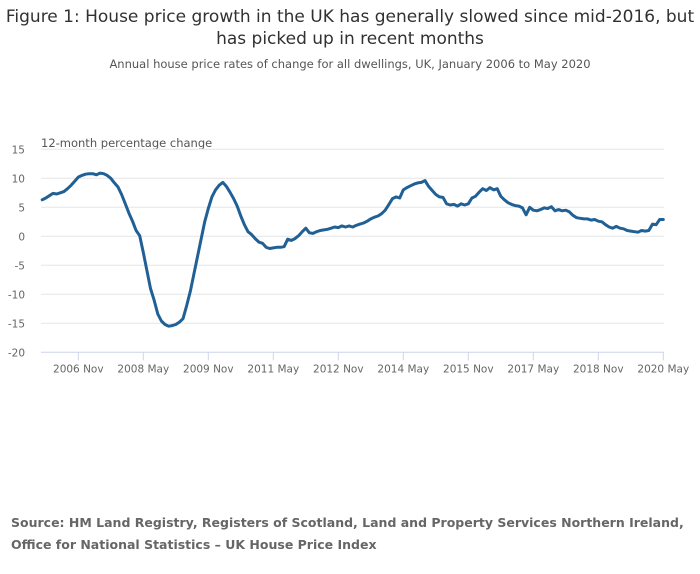 This screenshot has width=700, height=574. What do you see at coordinates (338, 369) in the screenshot?
I see `x-tick-label: 2012 Nov` at bounding box center [338, 369].